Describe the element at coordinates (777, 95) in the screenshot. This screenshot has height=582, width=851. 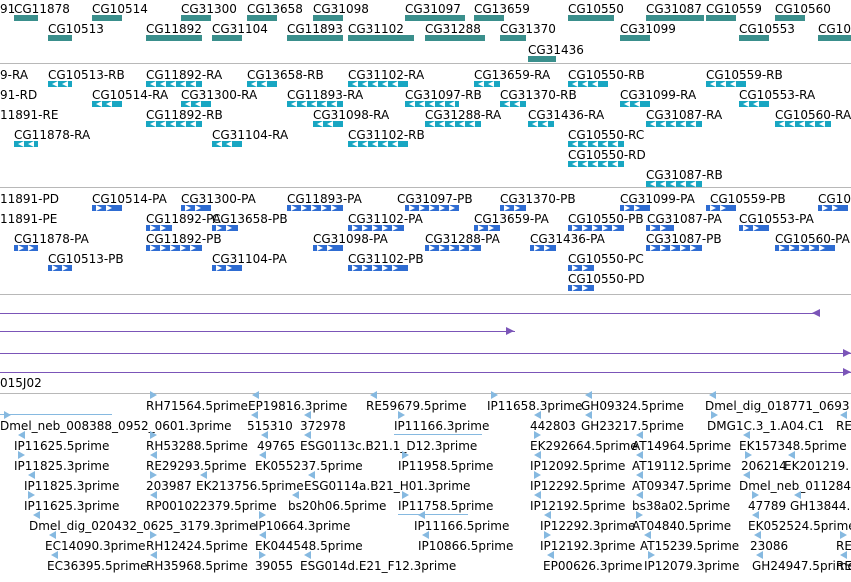
I see `transcript-label: CG10553-RA` at that location.